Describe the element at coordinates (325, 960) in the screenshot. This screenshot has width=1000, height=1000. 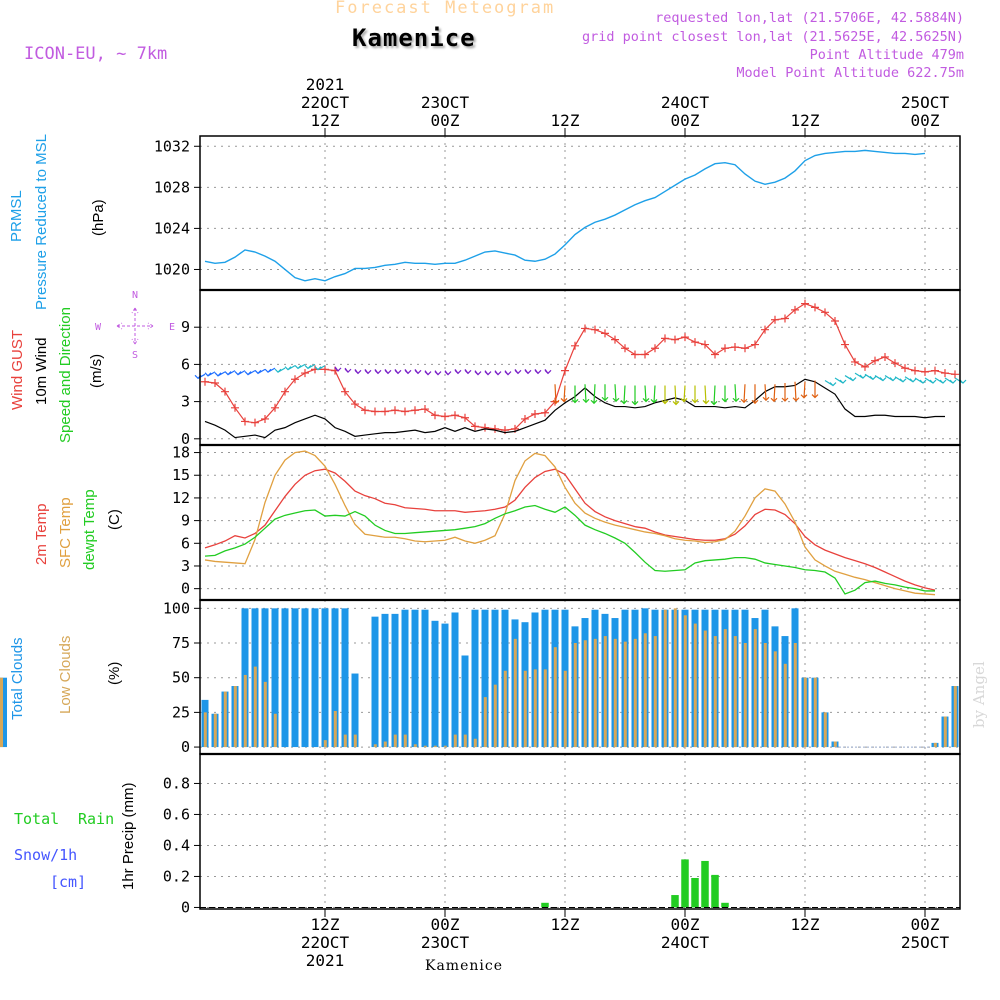
I see `time-label-bottom: 2021` at that location.